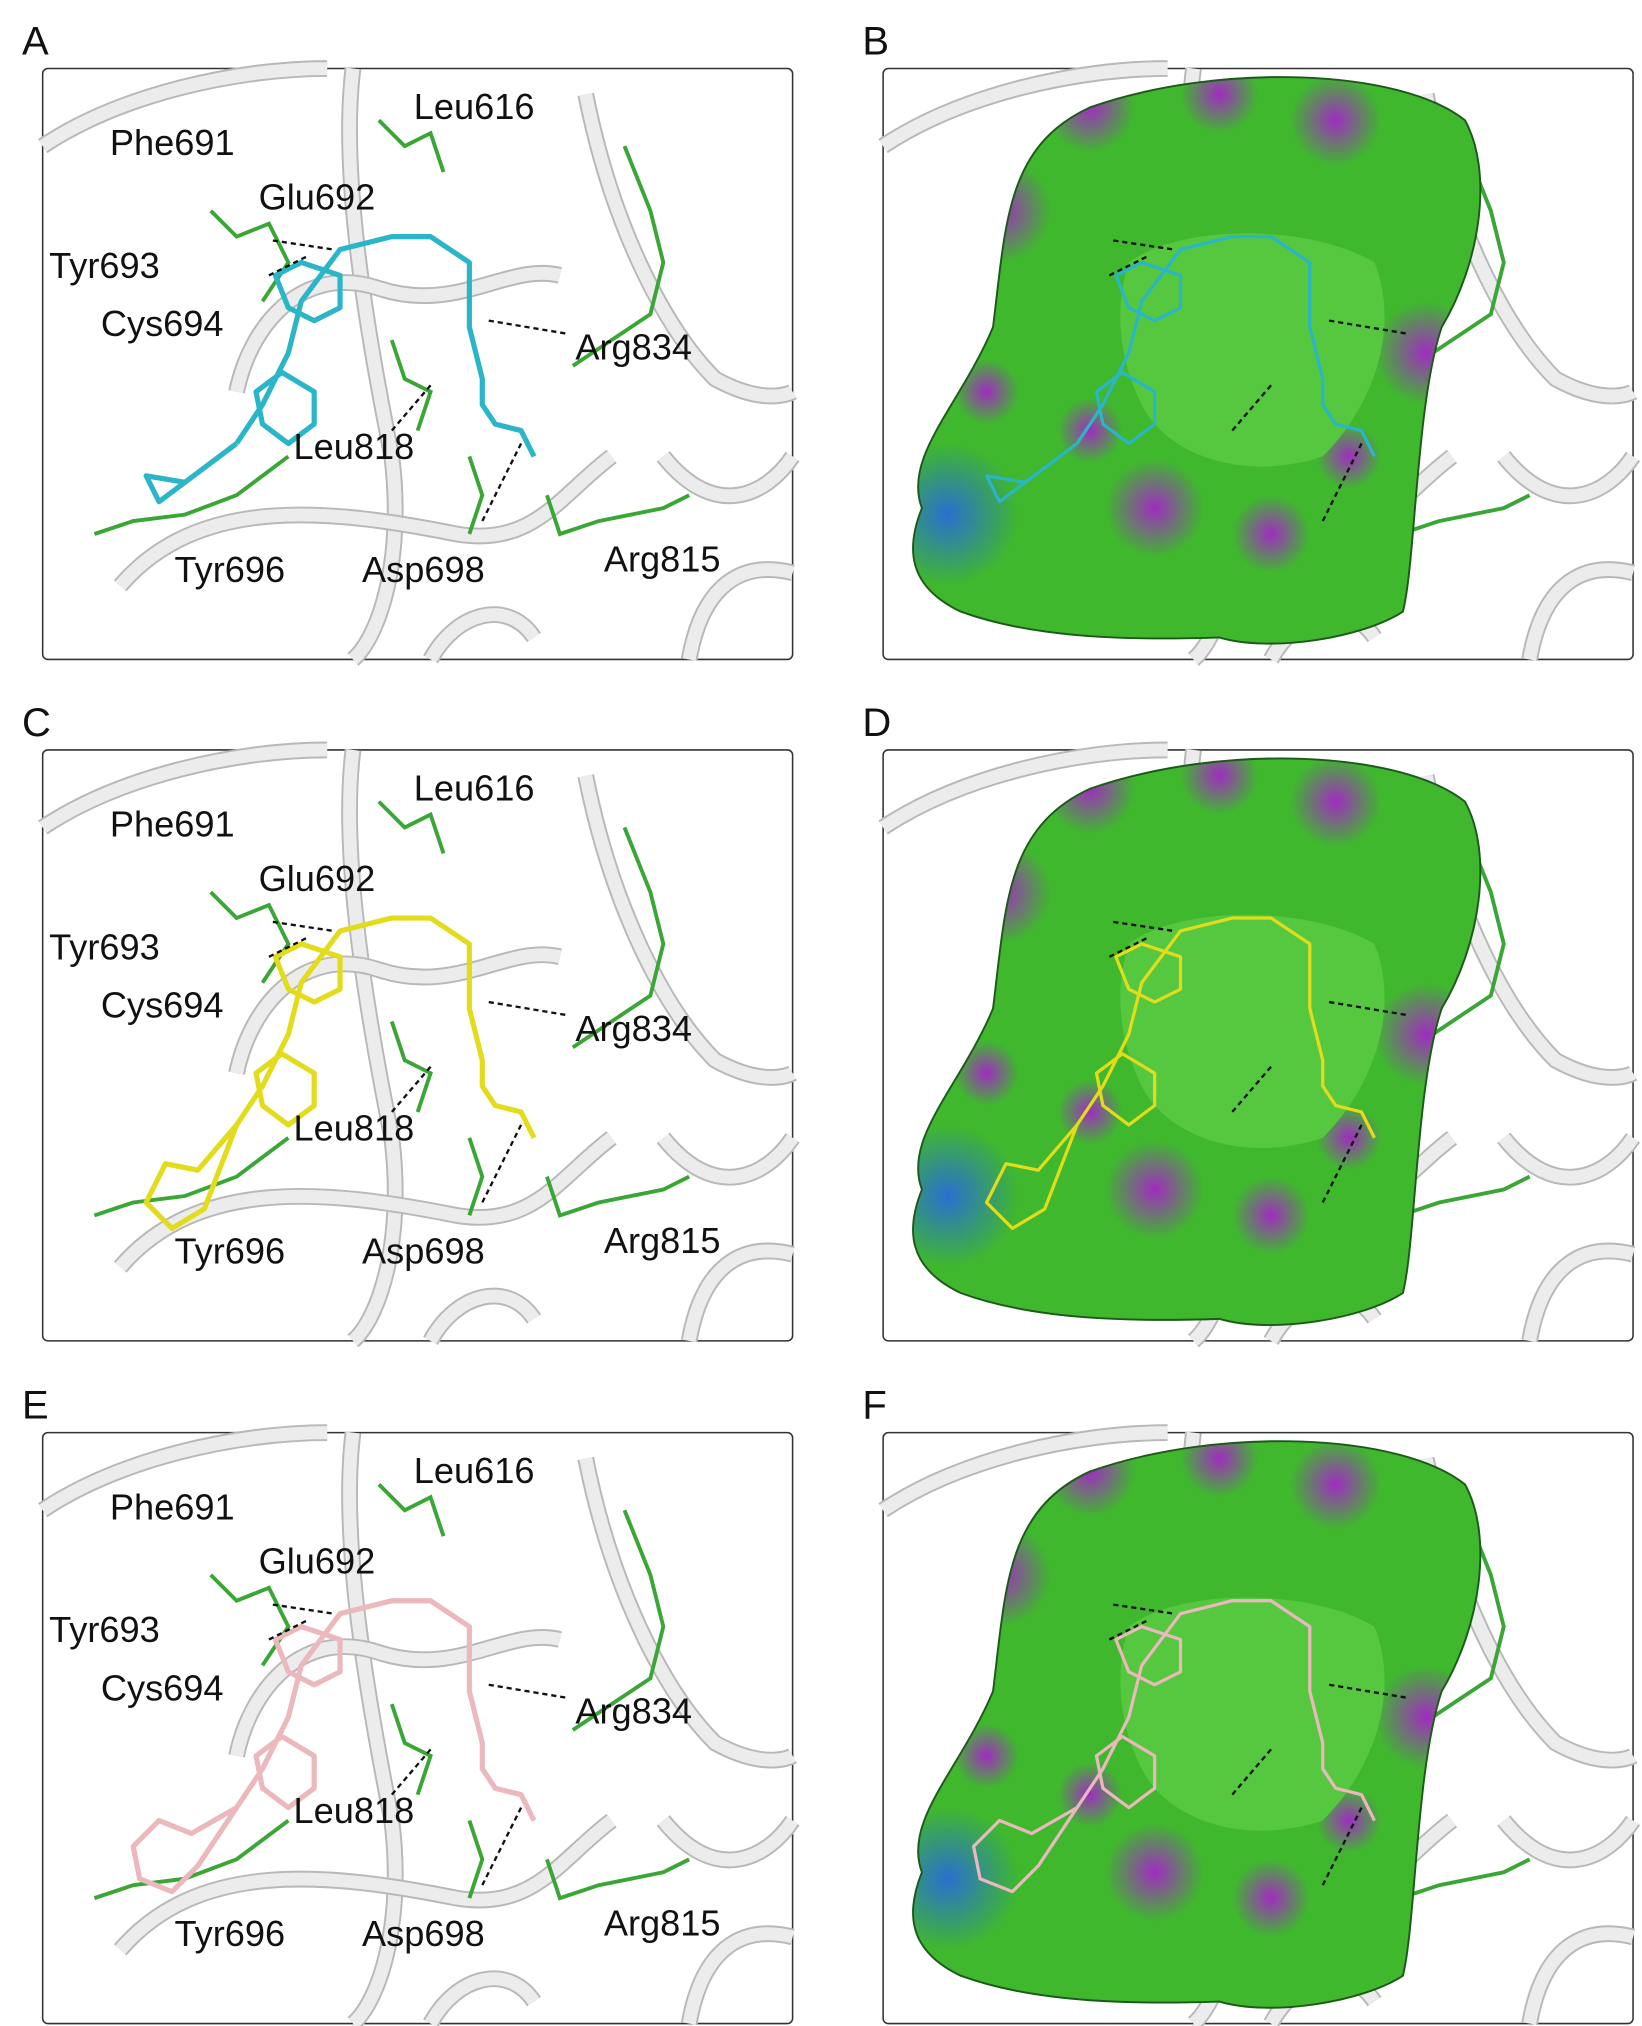 The width and height of the screenshot is (1642, 2026). What do you see at coordinates (317, 1561) in the screenshot?
I see `residue-label: Glu692` at bounding box center [317, 1561].